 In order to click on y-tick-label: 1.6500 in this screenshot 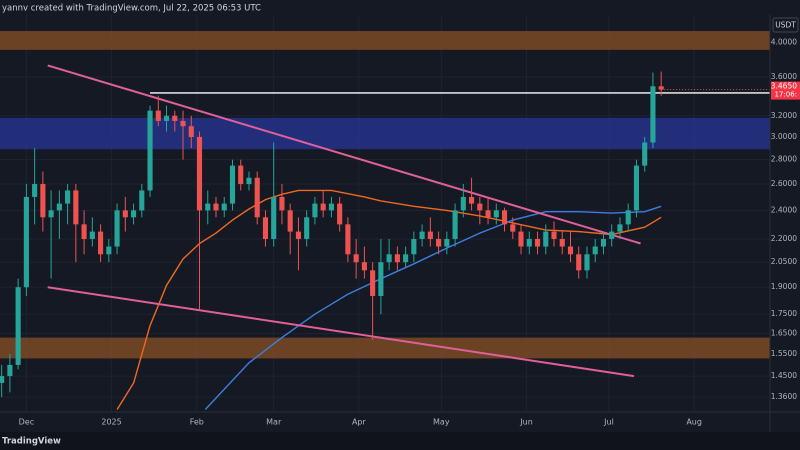, I will do `click(784, 333)`.